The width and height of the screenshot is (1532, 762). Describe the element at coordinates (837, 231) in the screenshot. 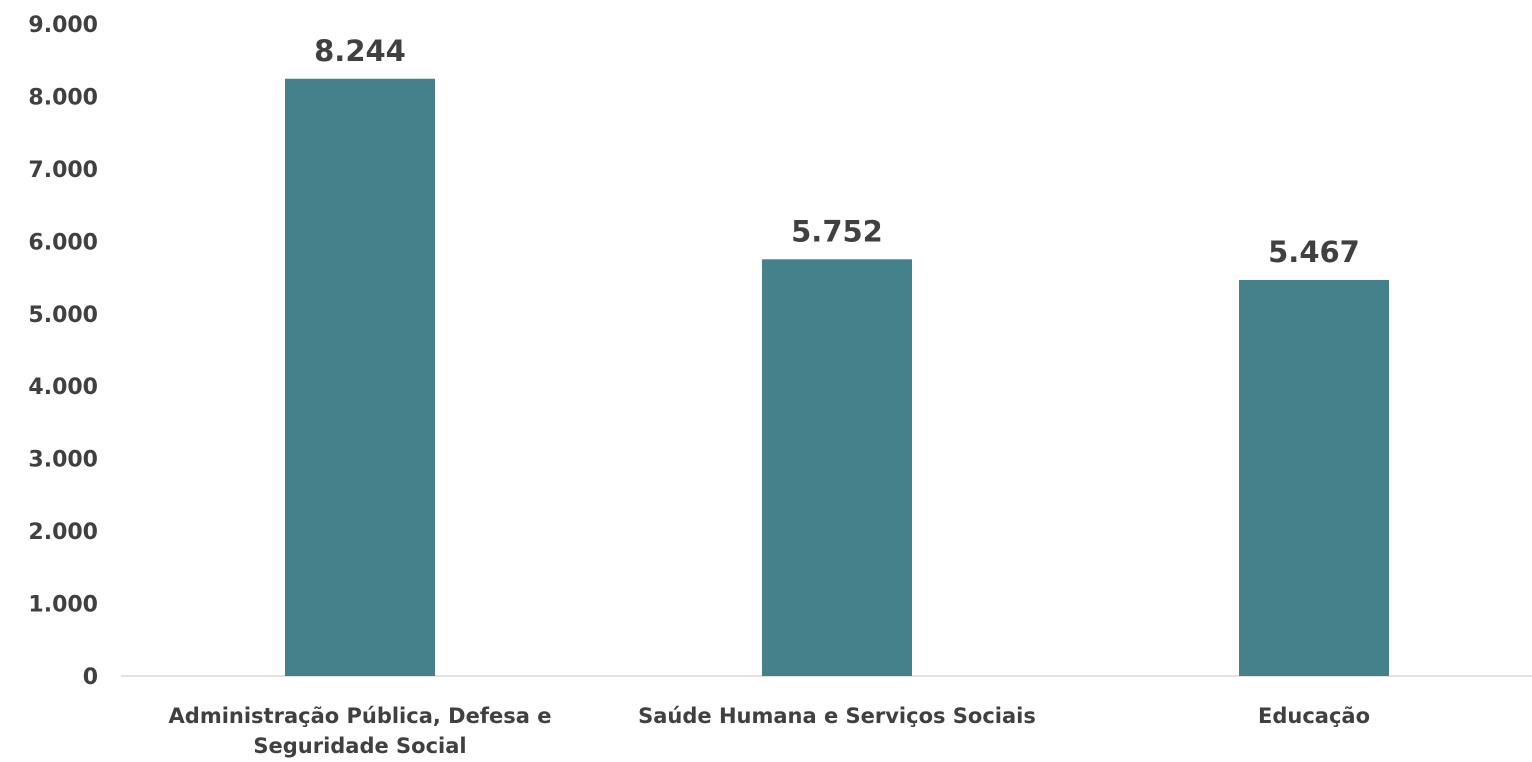

I see `data-label: 5.752` at that location.